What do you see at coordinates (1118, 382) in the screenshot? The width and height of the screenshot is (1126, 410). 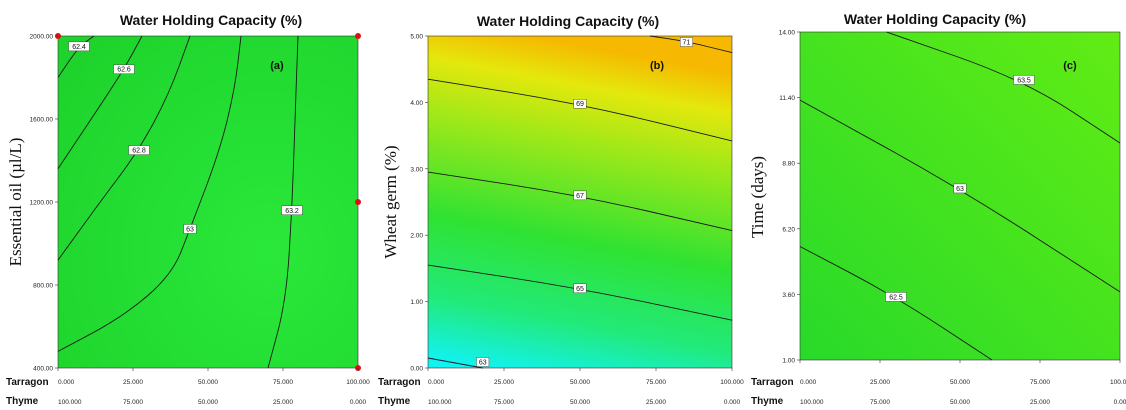 I see `x-tick-label-tarragon: 100.00` at bounding box center [1118, 382].